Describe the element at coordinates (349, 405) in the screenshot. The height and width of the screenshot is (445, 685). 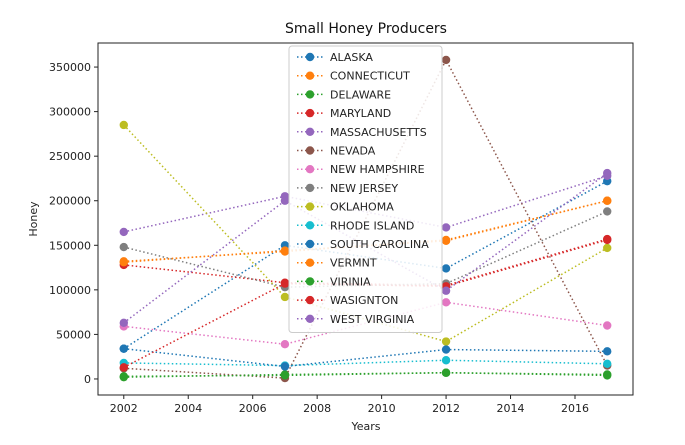
I see `x-axis: 2002 2004 2006 2008 2010 2012 2014 2016` at that location.